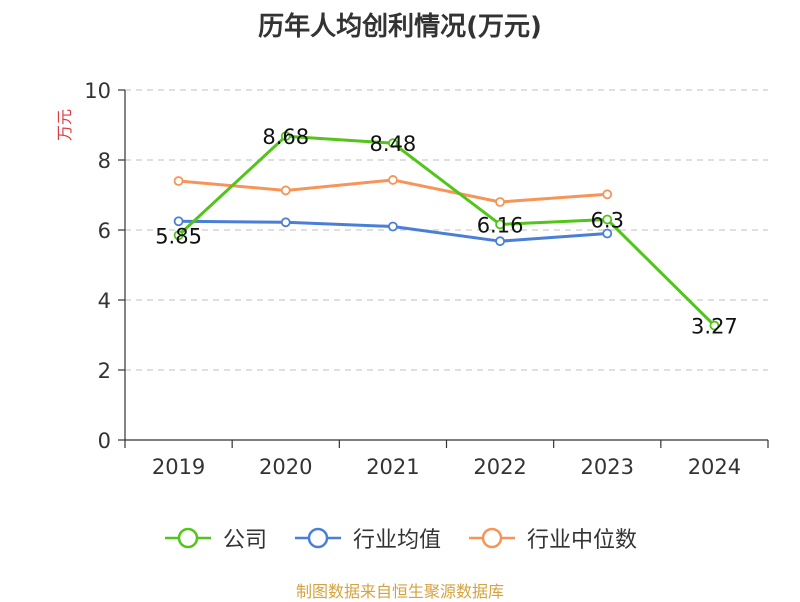 This screenshot has height=602, width=800. What do you see at coordinates (400, 590) in the screenshot?
I see `source-note: 制图数据来自恒生聚源数据库` at bounding box center [400, 590].